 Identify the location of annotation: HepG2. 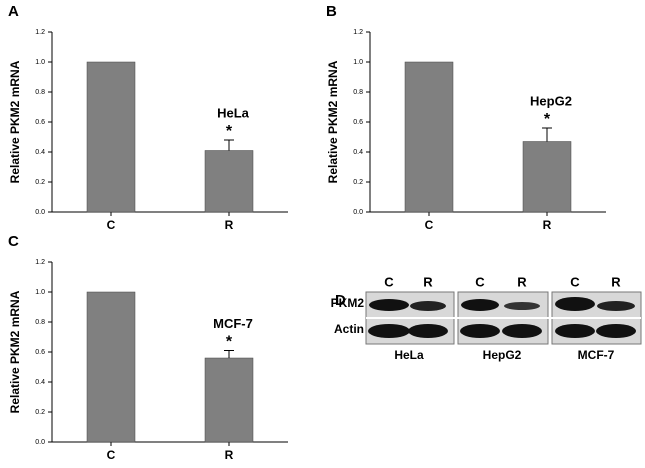
(551, 100).